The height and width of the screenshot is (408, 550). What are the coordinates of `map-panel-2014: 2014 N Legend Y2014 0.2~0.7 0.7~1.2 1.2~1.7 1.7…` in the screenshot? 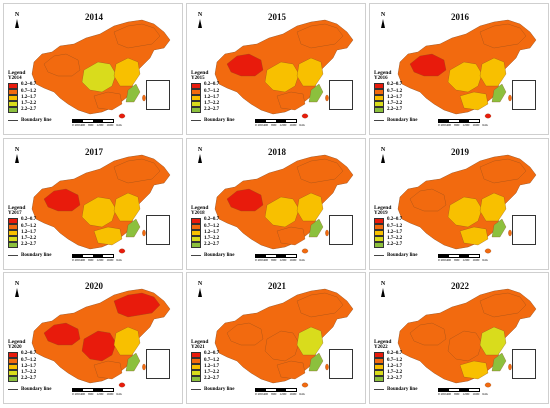 It's located at (93, 69).